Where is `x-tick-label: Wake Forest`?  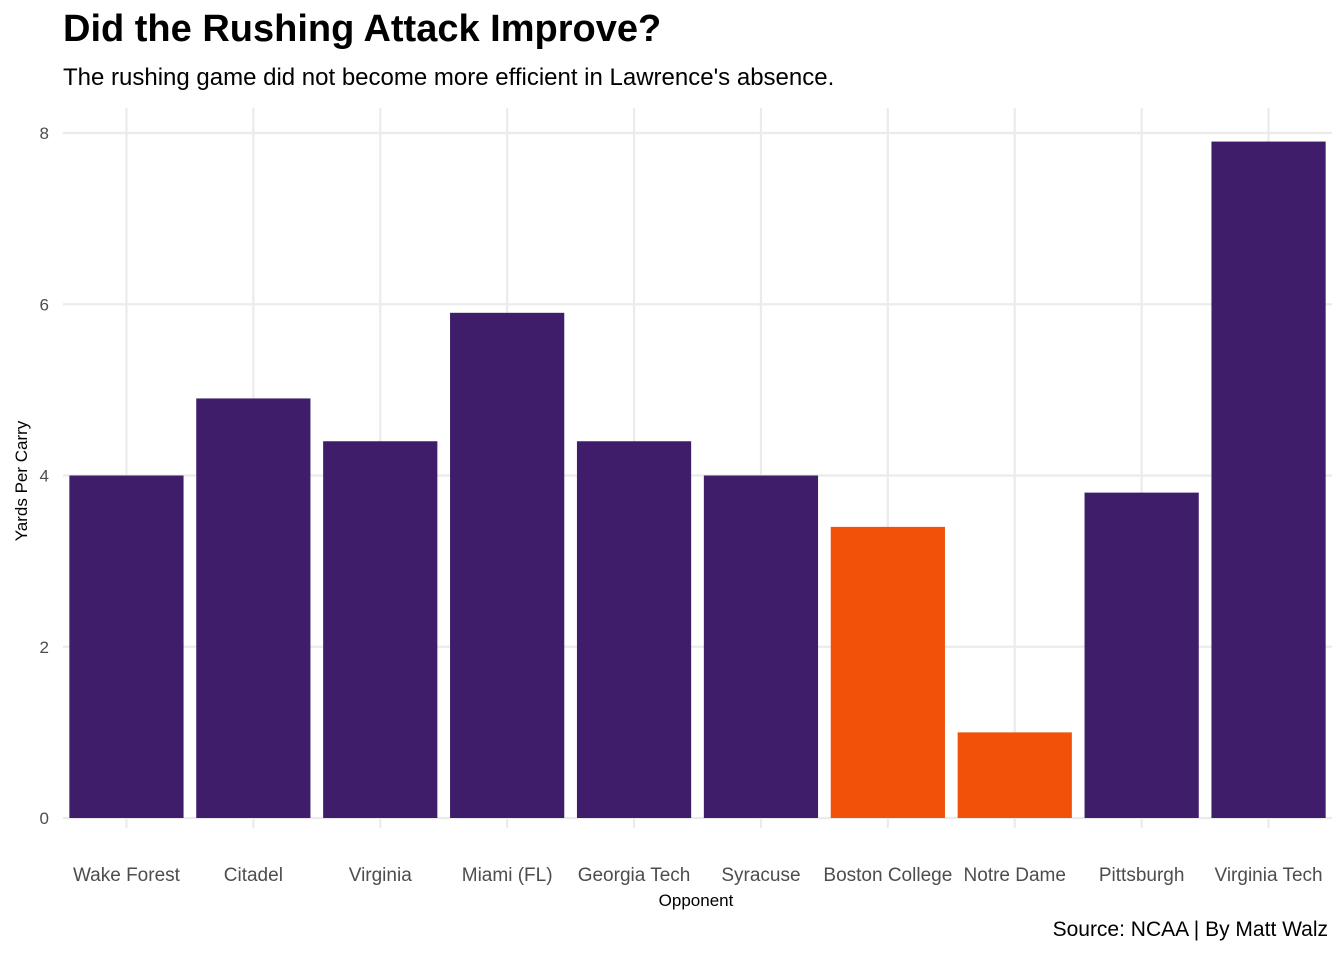
x-tick-label: Wake Forest is located at coordinates (127, 875).